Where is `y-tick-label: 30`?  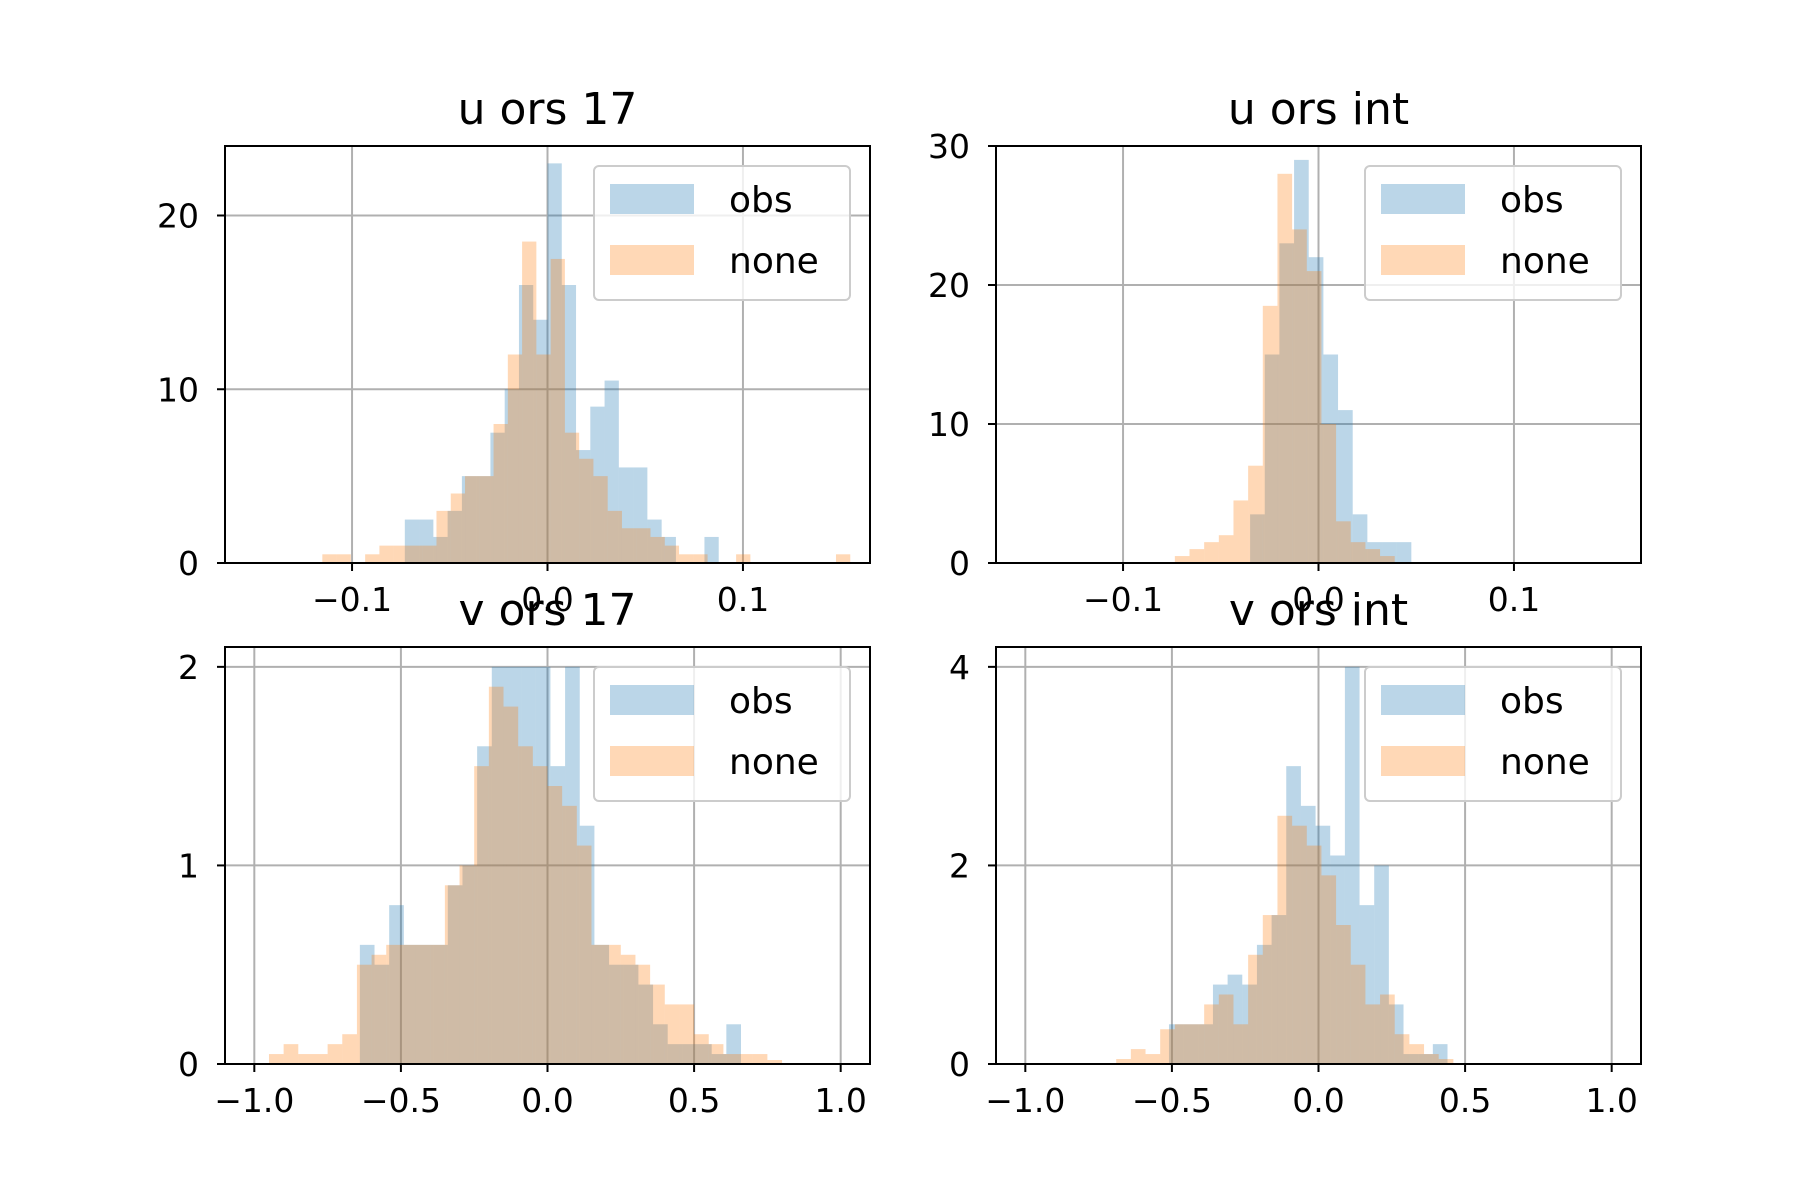 y-tick-label: 30 is located at coordinates (949, 146).